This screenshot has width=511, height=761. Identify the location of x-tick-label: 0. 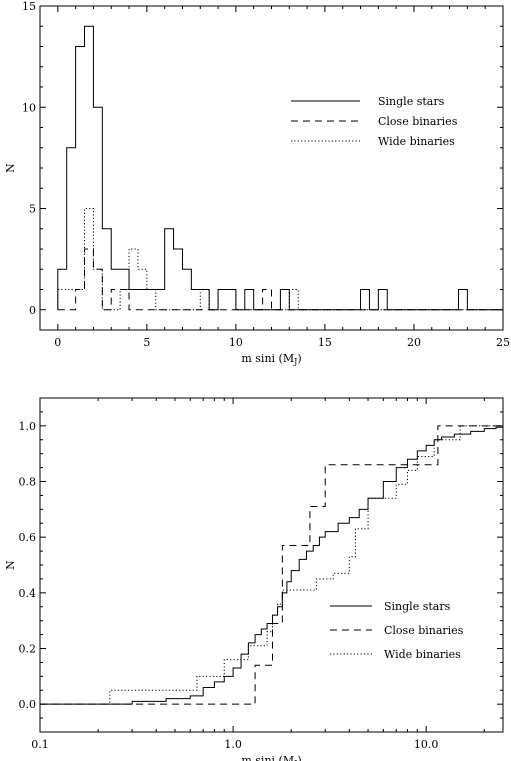
(57, 342).